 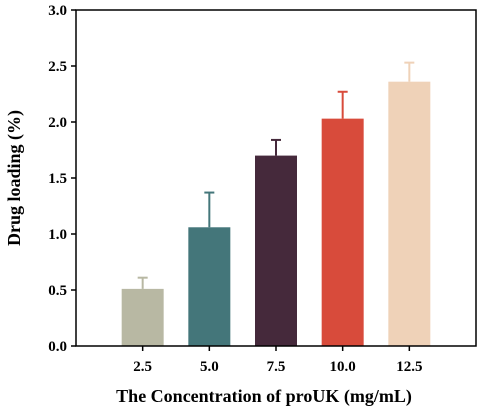 What do you see at coordinates (409, 214) in the screenshot?
I see `bar-12.5` at bounding box center [409, 214].